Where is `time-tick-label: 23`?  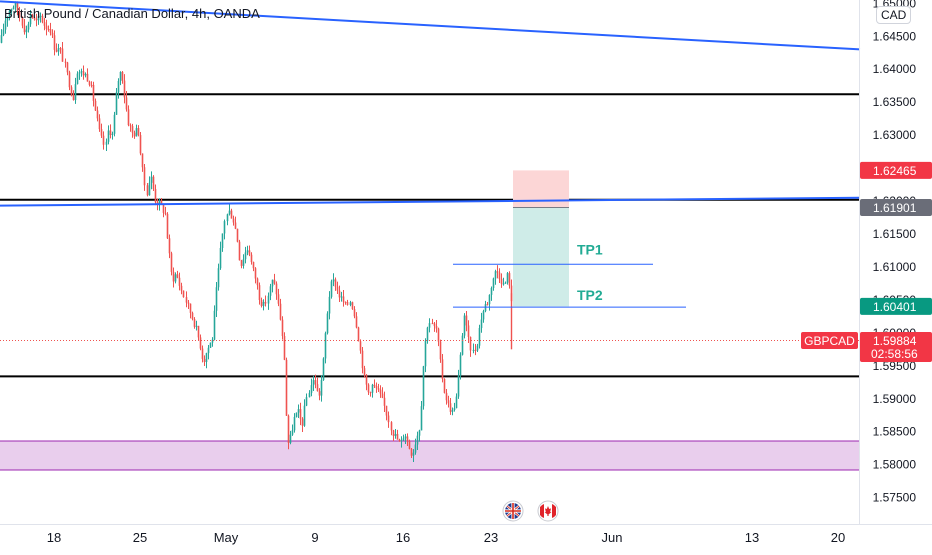
time-tick-label: 23 is located at coordinates (491, 537).